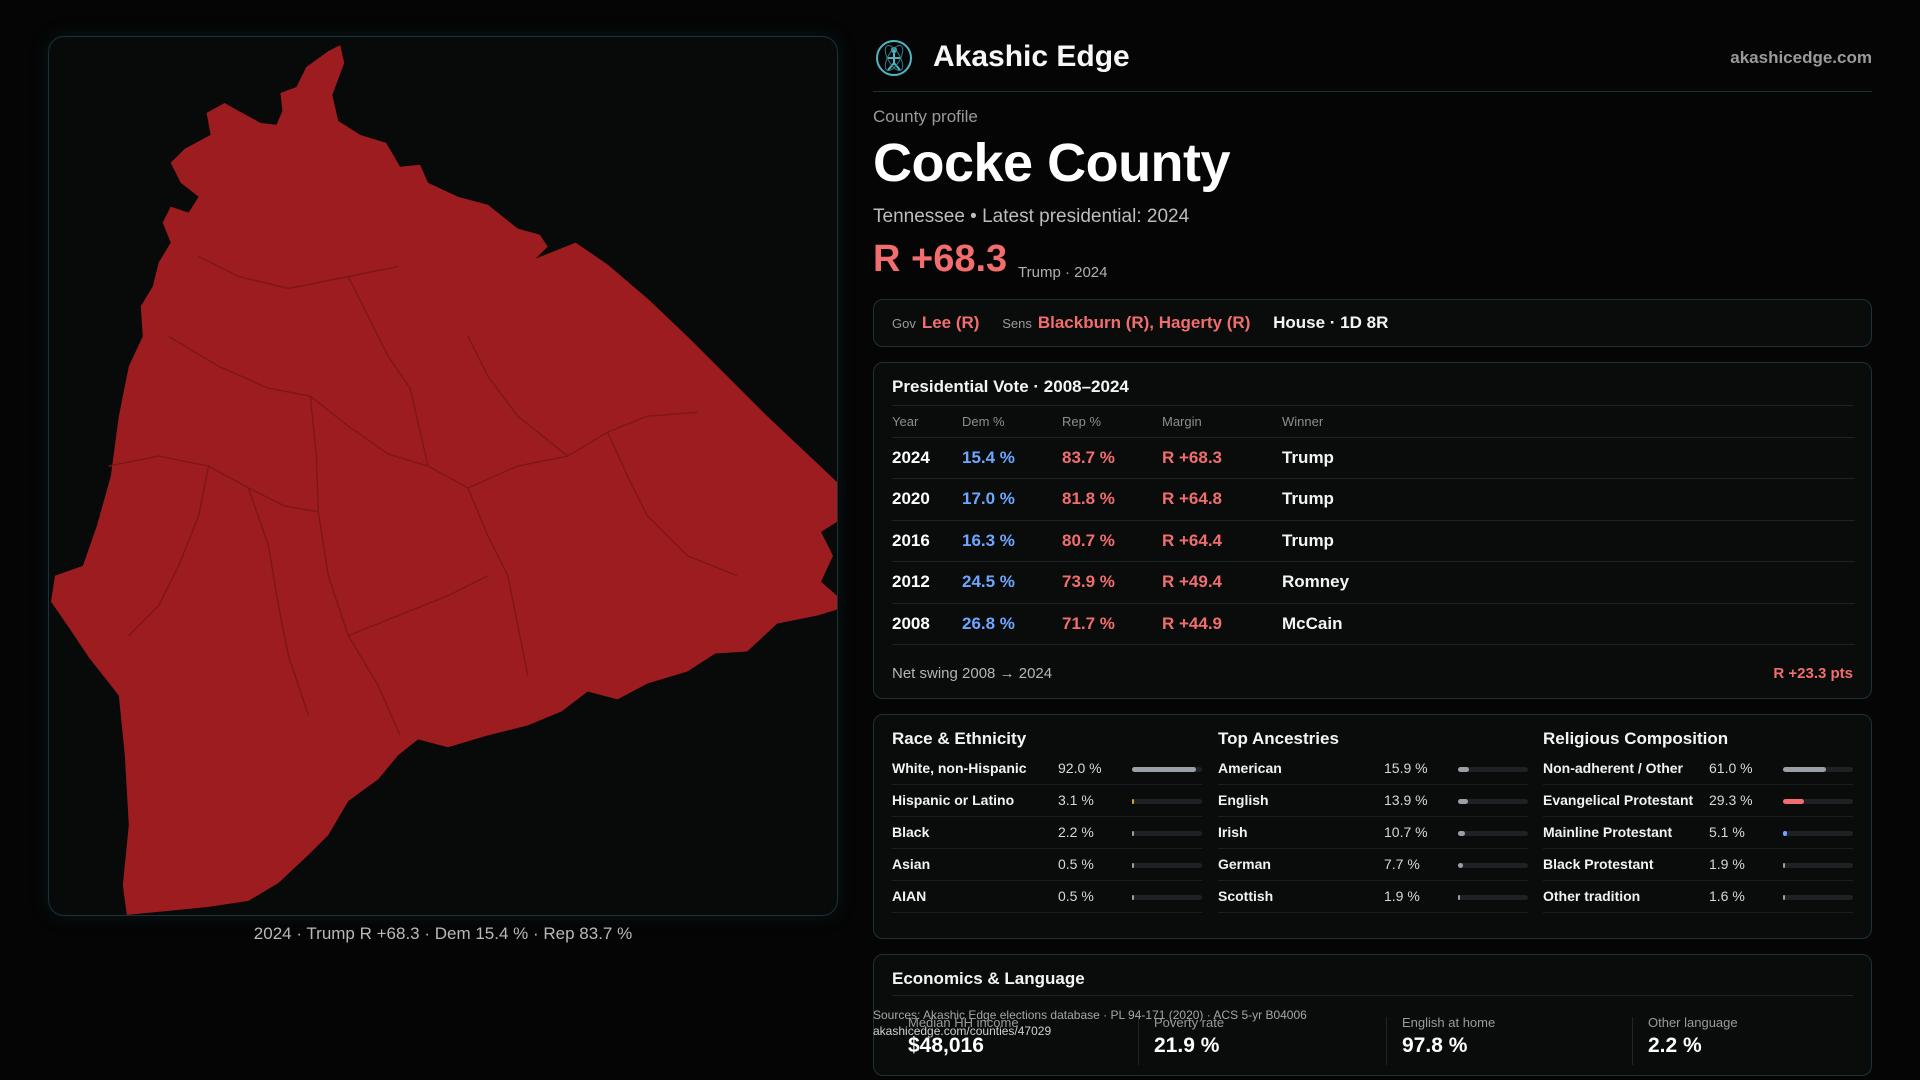 The image size is (1920, 1080). What do you see at coordinates (1047, 865) in the screenshot?
I see `list-item: Asian 0.5 %` at bounding box center [1047, 865].